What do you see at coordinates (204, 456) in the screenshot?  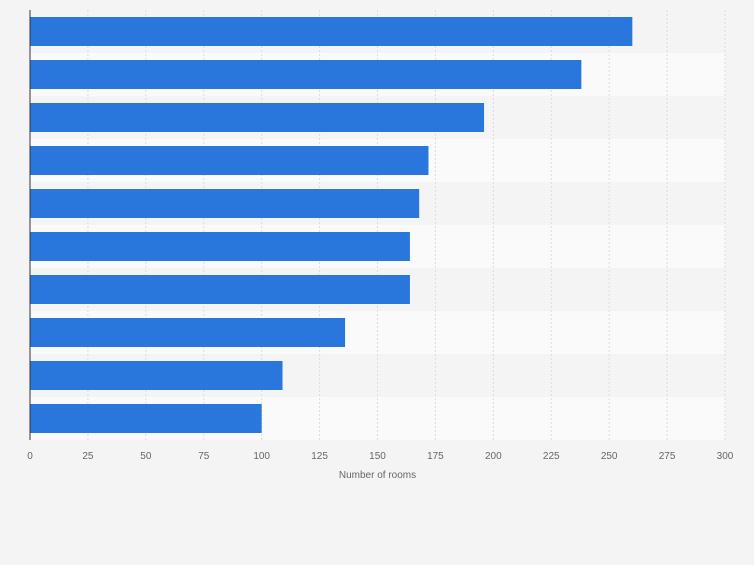 I see `x-tick-label: 75` at bounding box center [204, 456].